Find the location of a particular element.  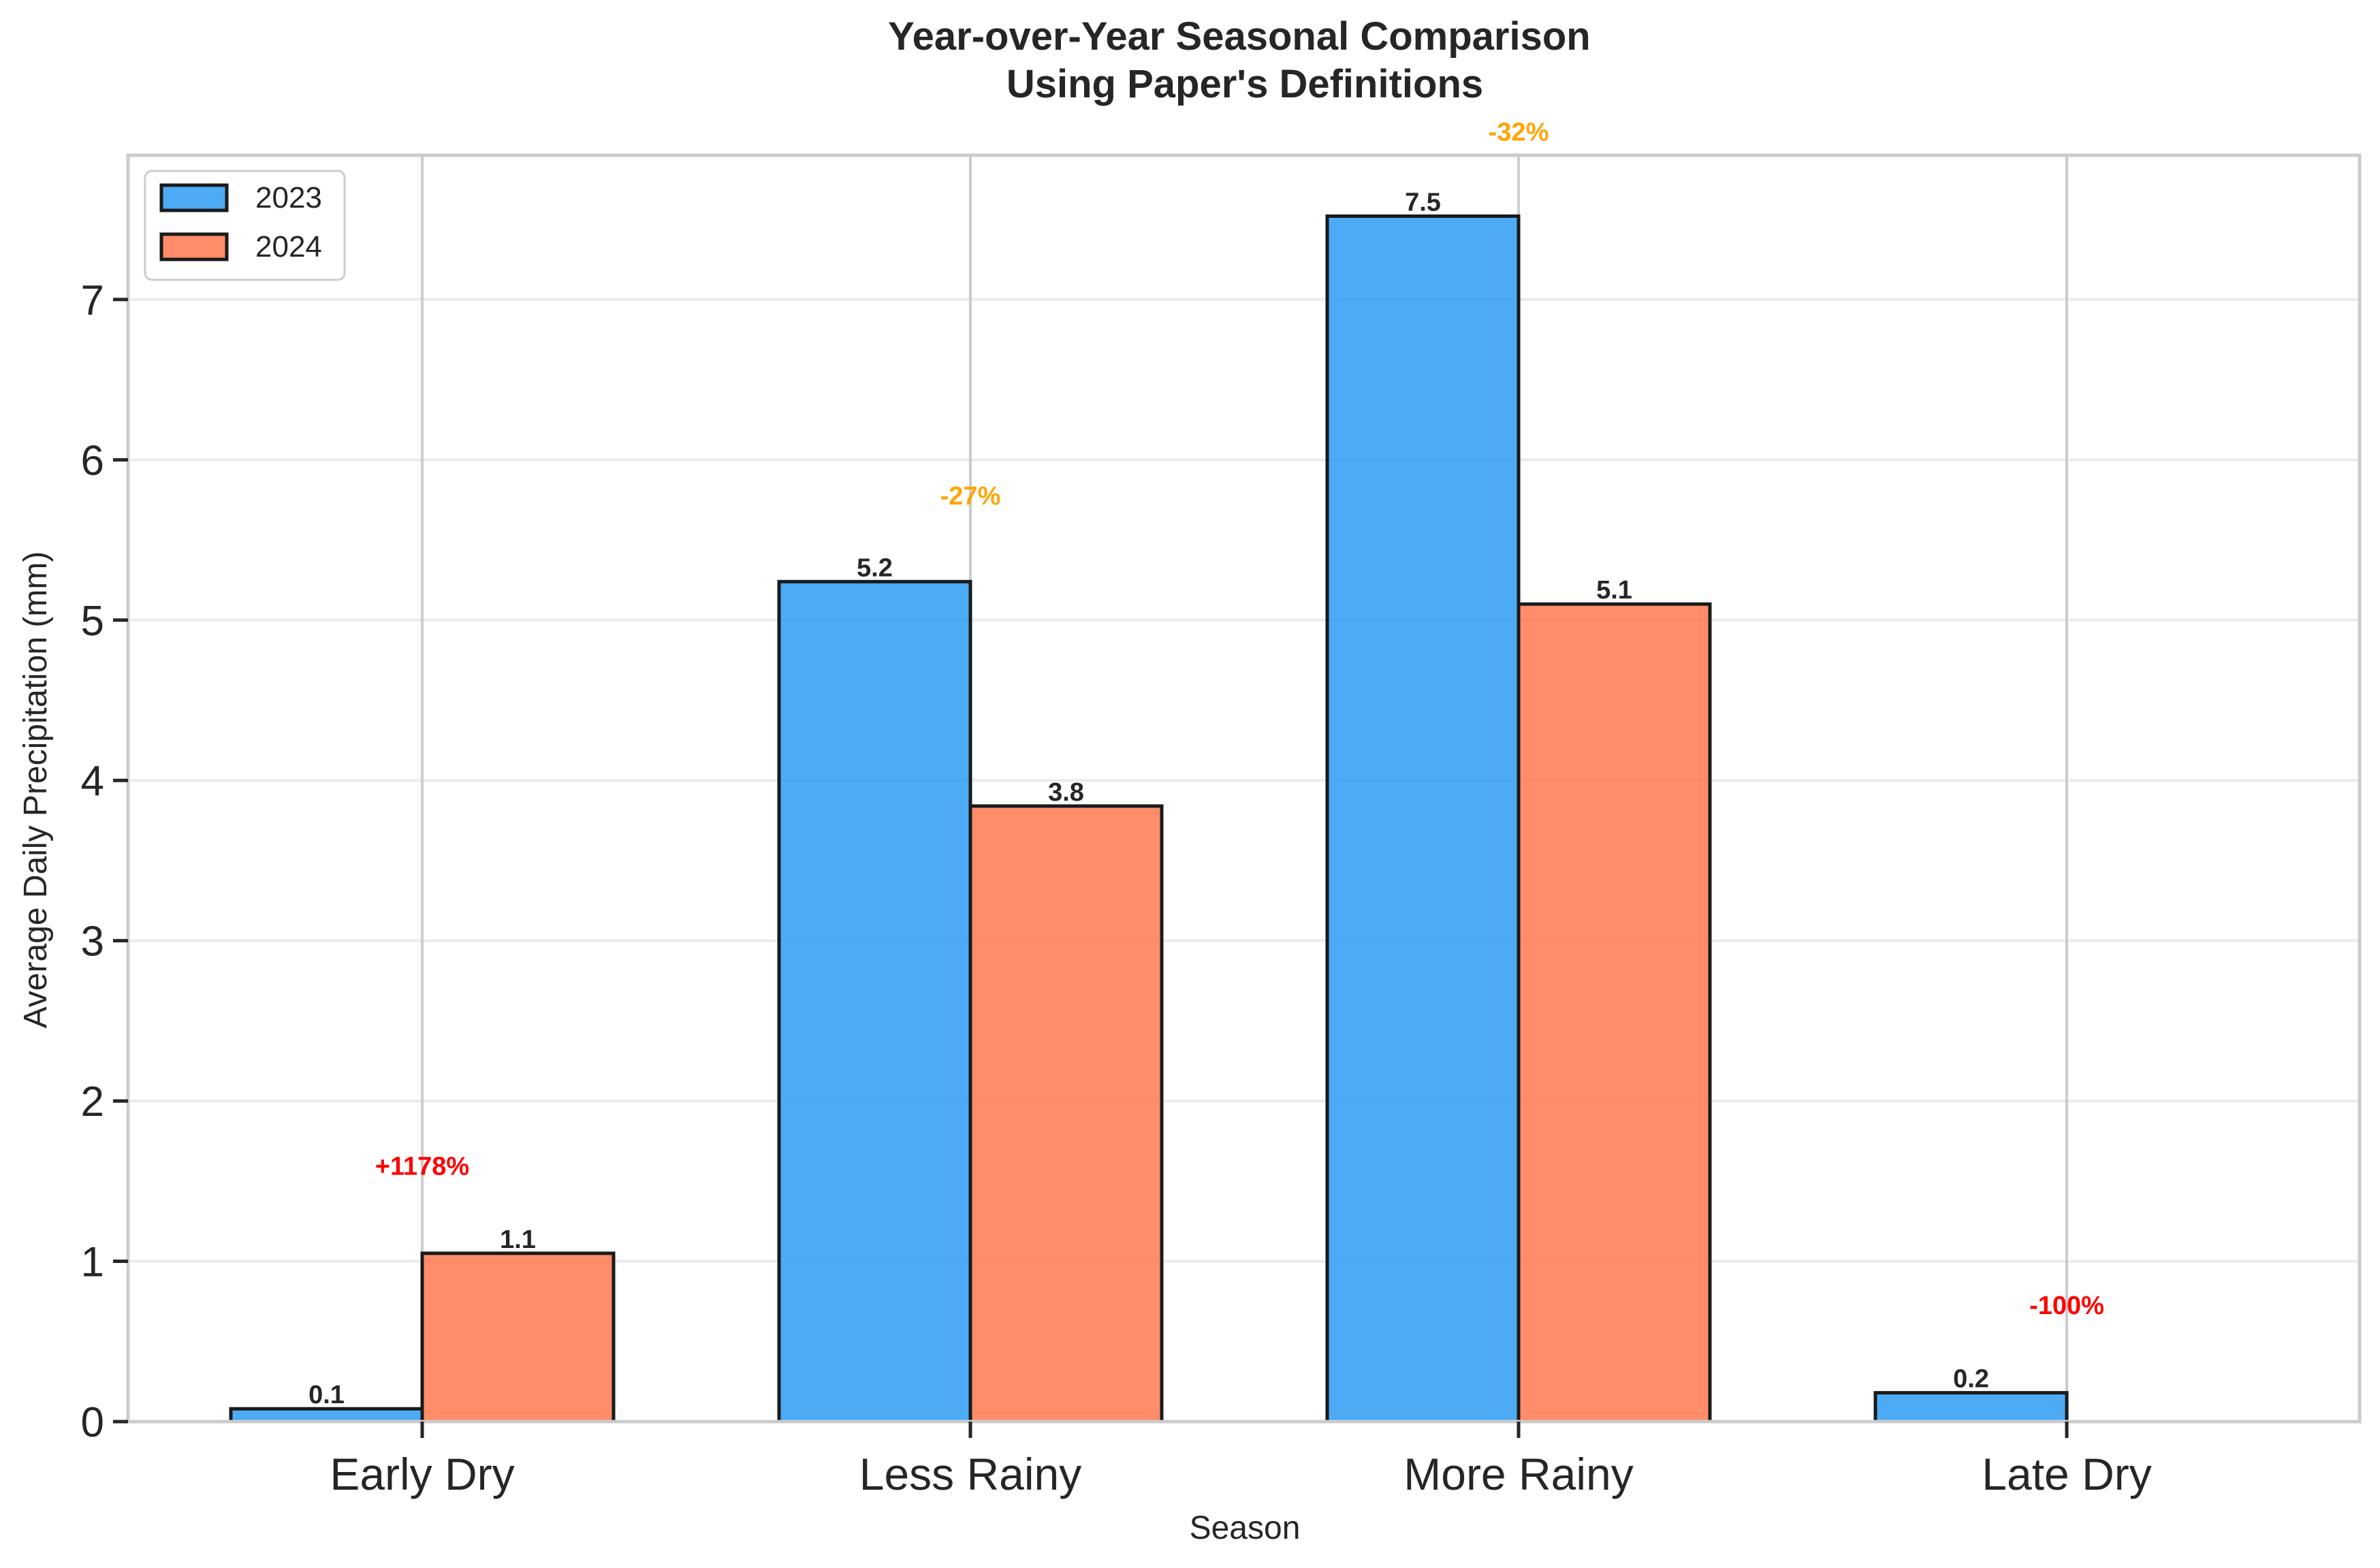

y-tick-label: 1 is located at coordinates (92, 1262).